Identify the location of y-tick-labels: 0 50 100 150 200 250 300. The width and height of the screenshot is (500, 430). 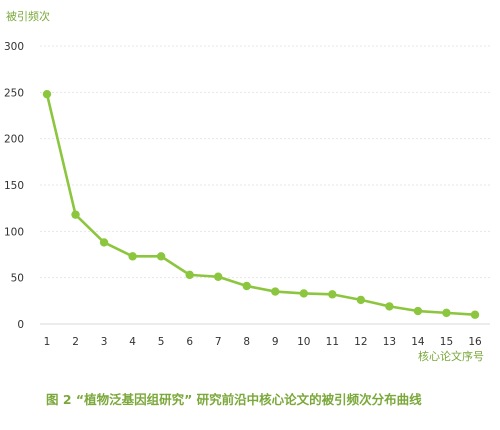
(14, 186).